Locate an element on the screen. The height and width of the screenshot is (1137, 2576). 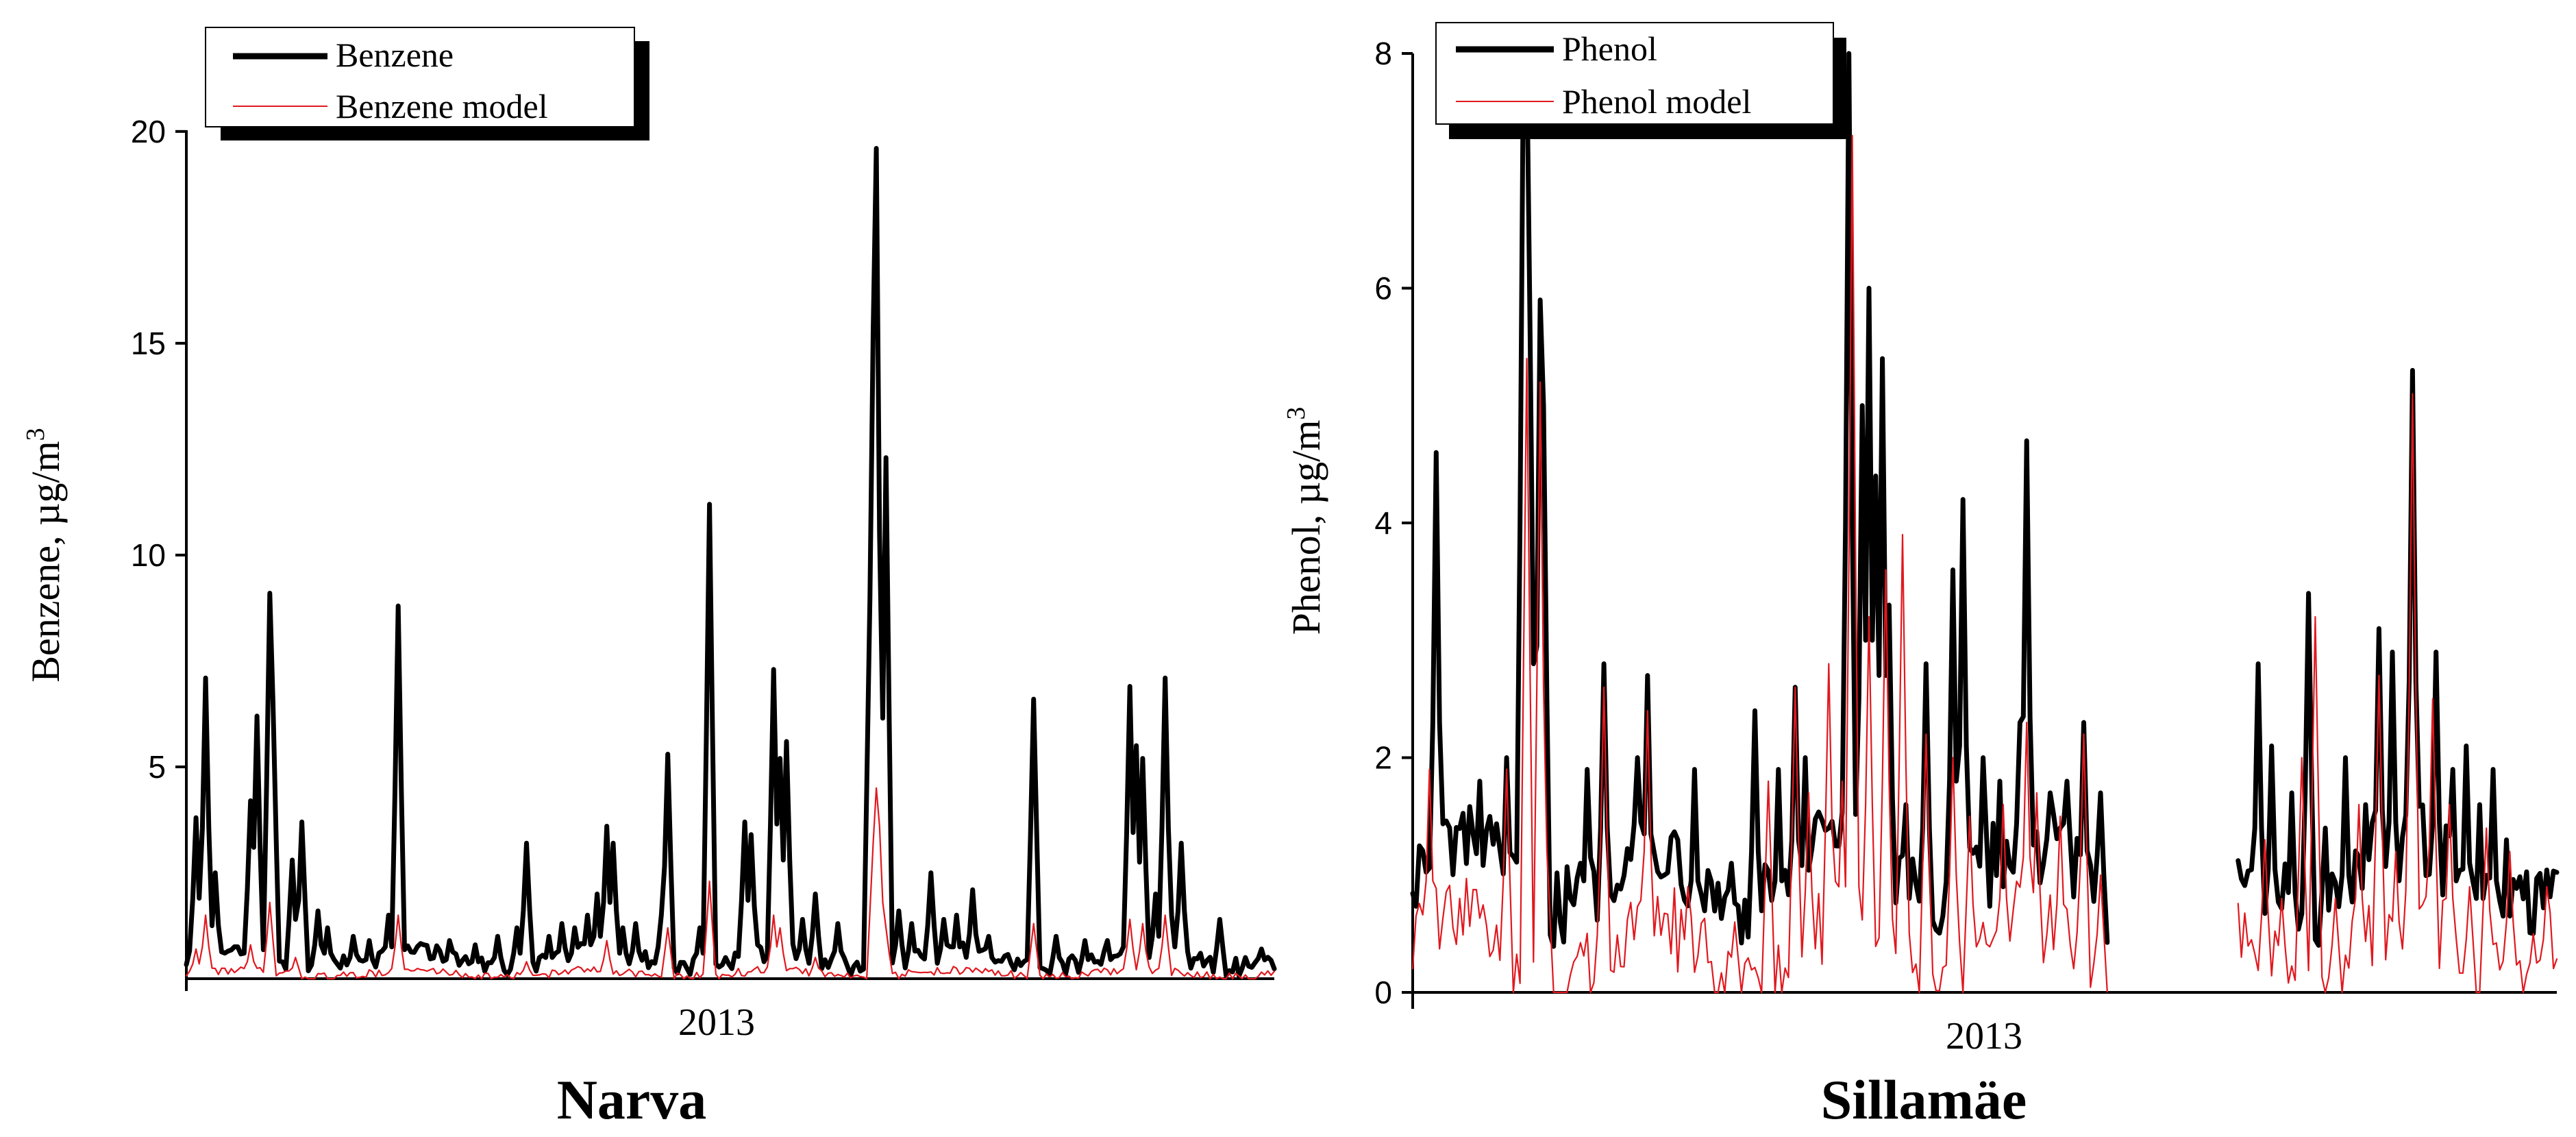
narva-y-tick-label: 15 is located at coordinates (148, 344).